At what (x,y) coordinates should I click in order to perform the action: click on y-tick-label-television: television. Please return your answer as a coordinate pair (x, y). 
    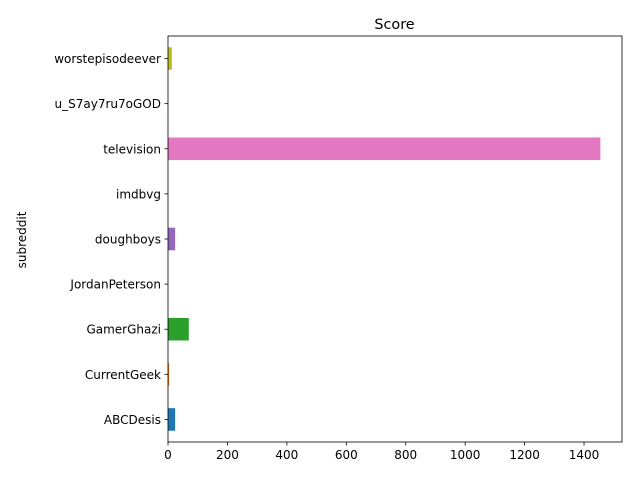
    Looking at the image, I should click on (132, 149).